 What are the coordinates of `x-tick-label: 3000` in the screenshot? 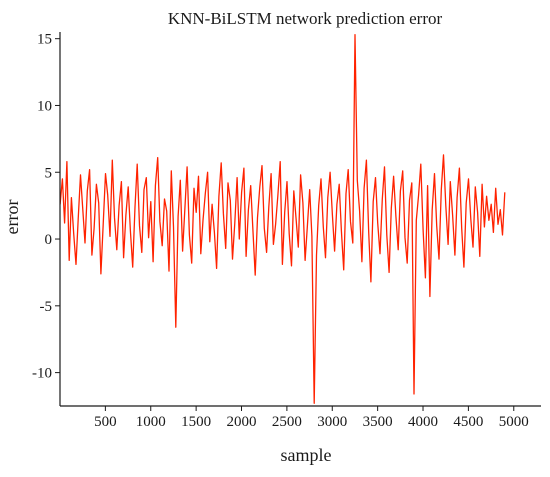 It's located at (332, 422).